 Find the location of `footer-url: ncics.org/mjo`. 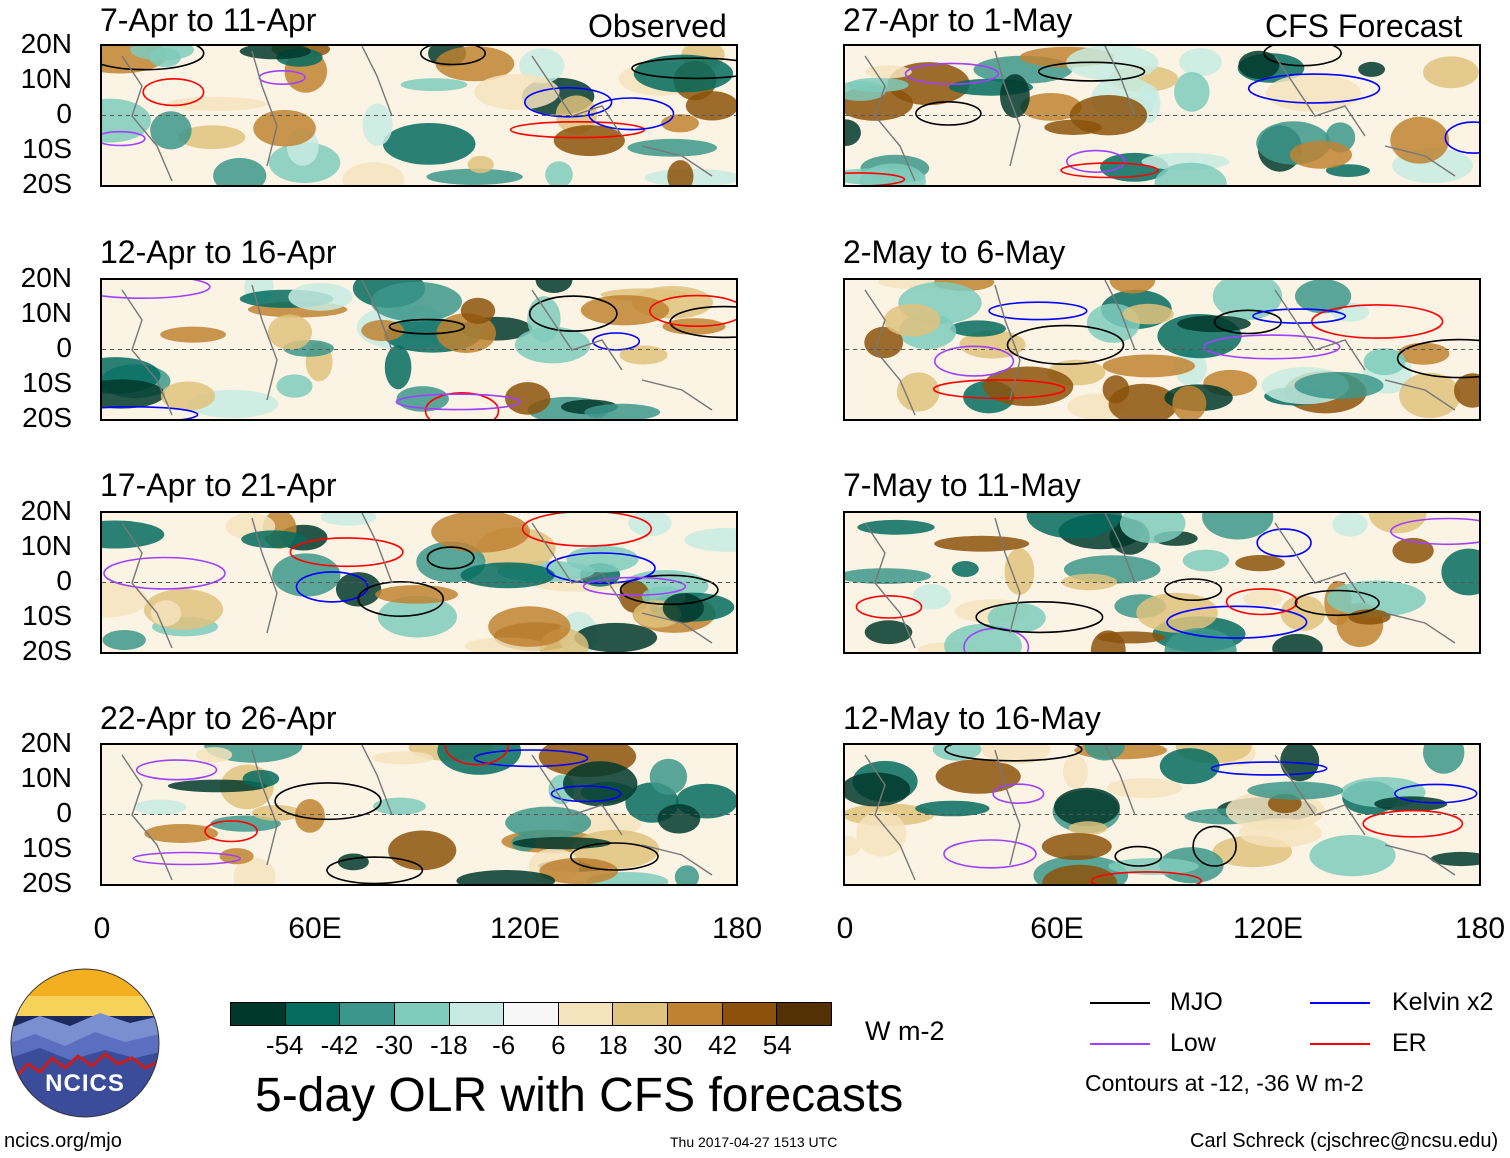

footer-url: ncics.org/mjo is located at coordinates (63, 1141).